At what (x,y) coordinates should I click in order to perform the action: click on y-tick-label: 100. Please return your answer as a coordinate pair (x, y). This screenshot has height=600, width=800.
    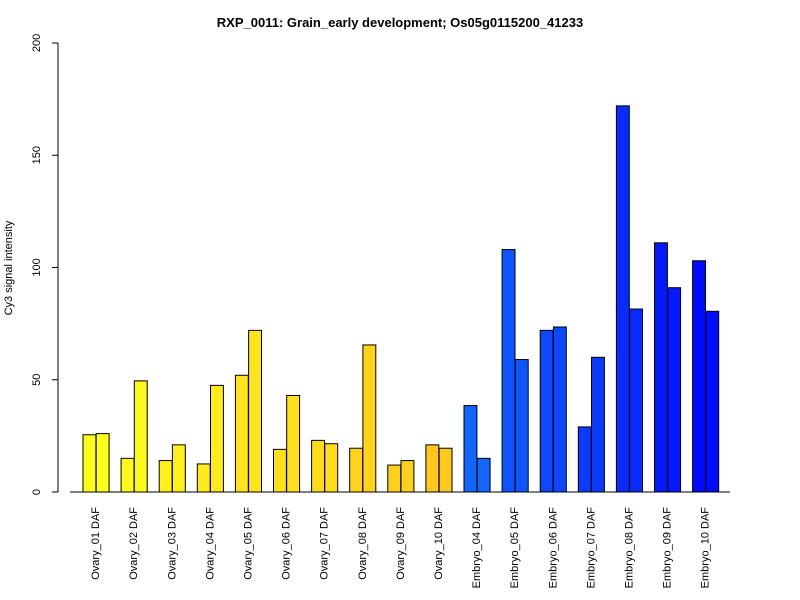
    Looking at the image, I should click on (37, 267).